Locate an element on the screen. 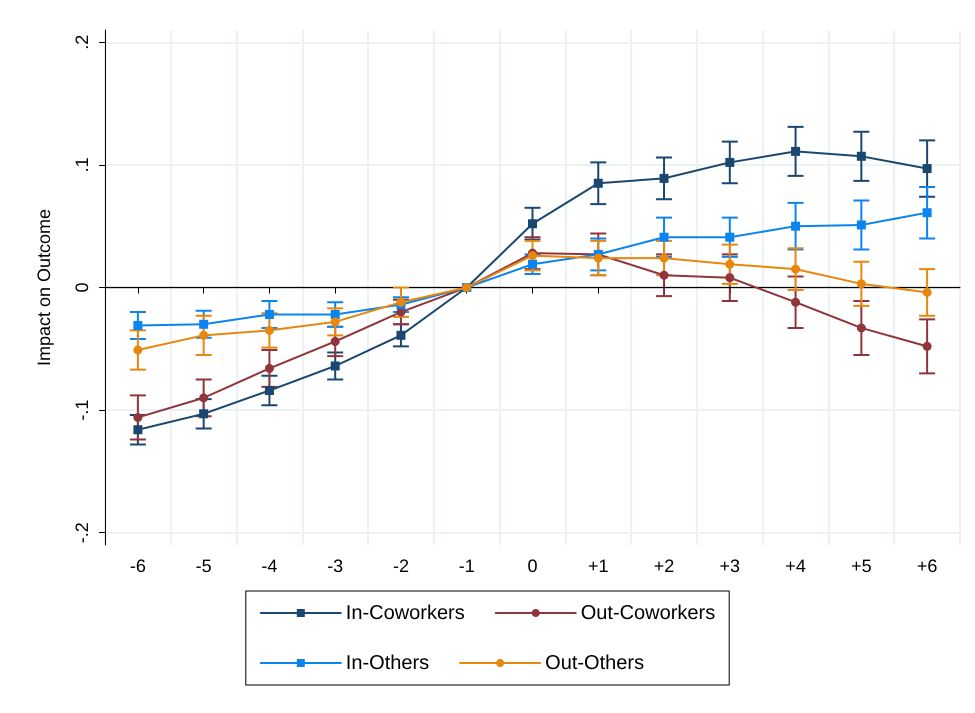 Image resolution: width=975 pixels, height=713 pixels. y-tick-label: .2 is located at coordinates (82, 42).